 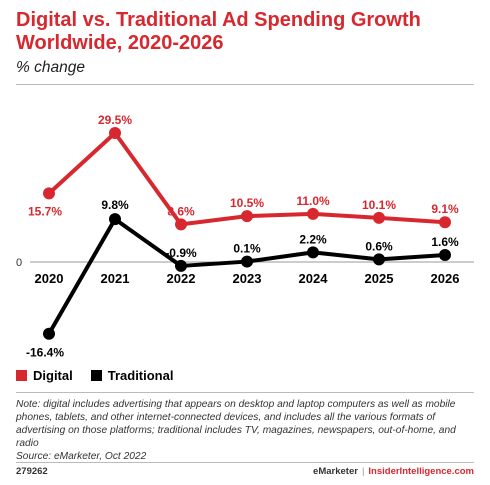 I want to click on legend-swatch-traditional, so click(x=96, y=375).